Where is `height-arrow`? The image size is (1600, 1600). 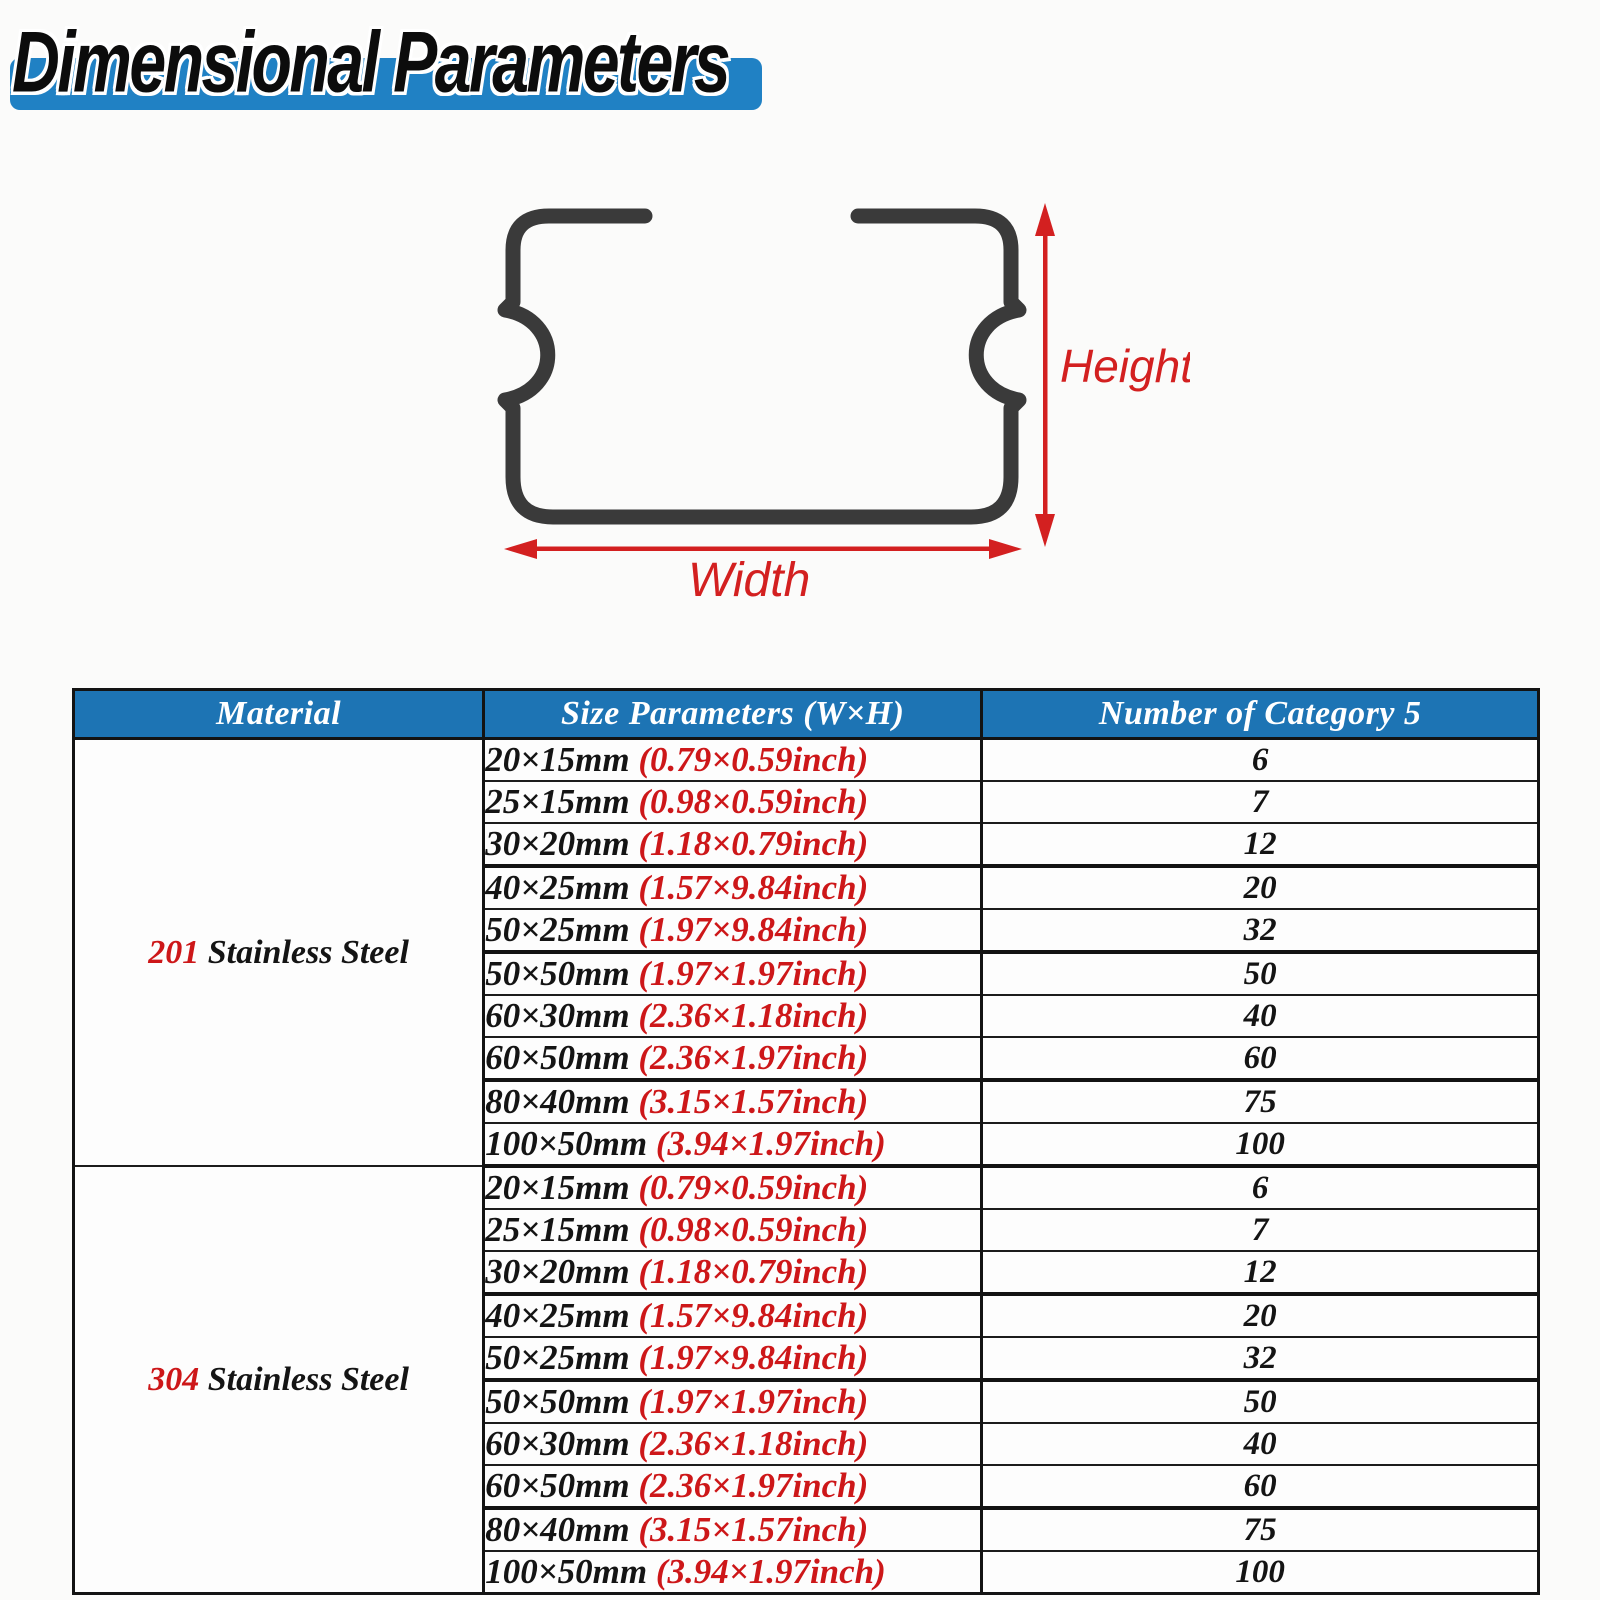 height-arrow is located at coordinates (1045, 375).